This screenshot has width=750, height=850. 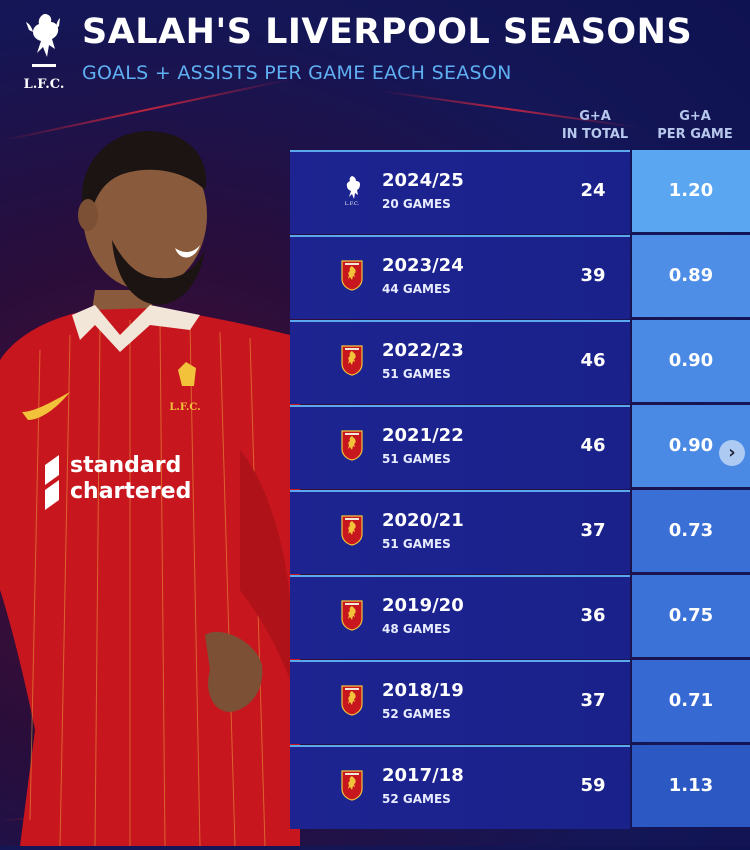 I want to click on column-header-total: G+A IN TOTAL, so click(x=595, y=126).